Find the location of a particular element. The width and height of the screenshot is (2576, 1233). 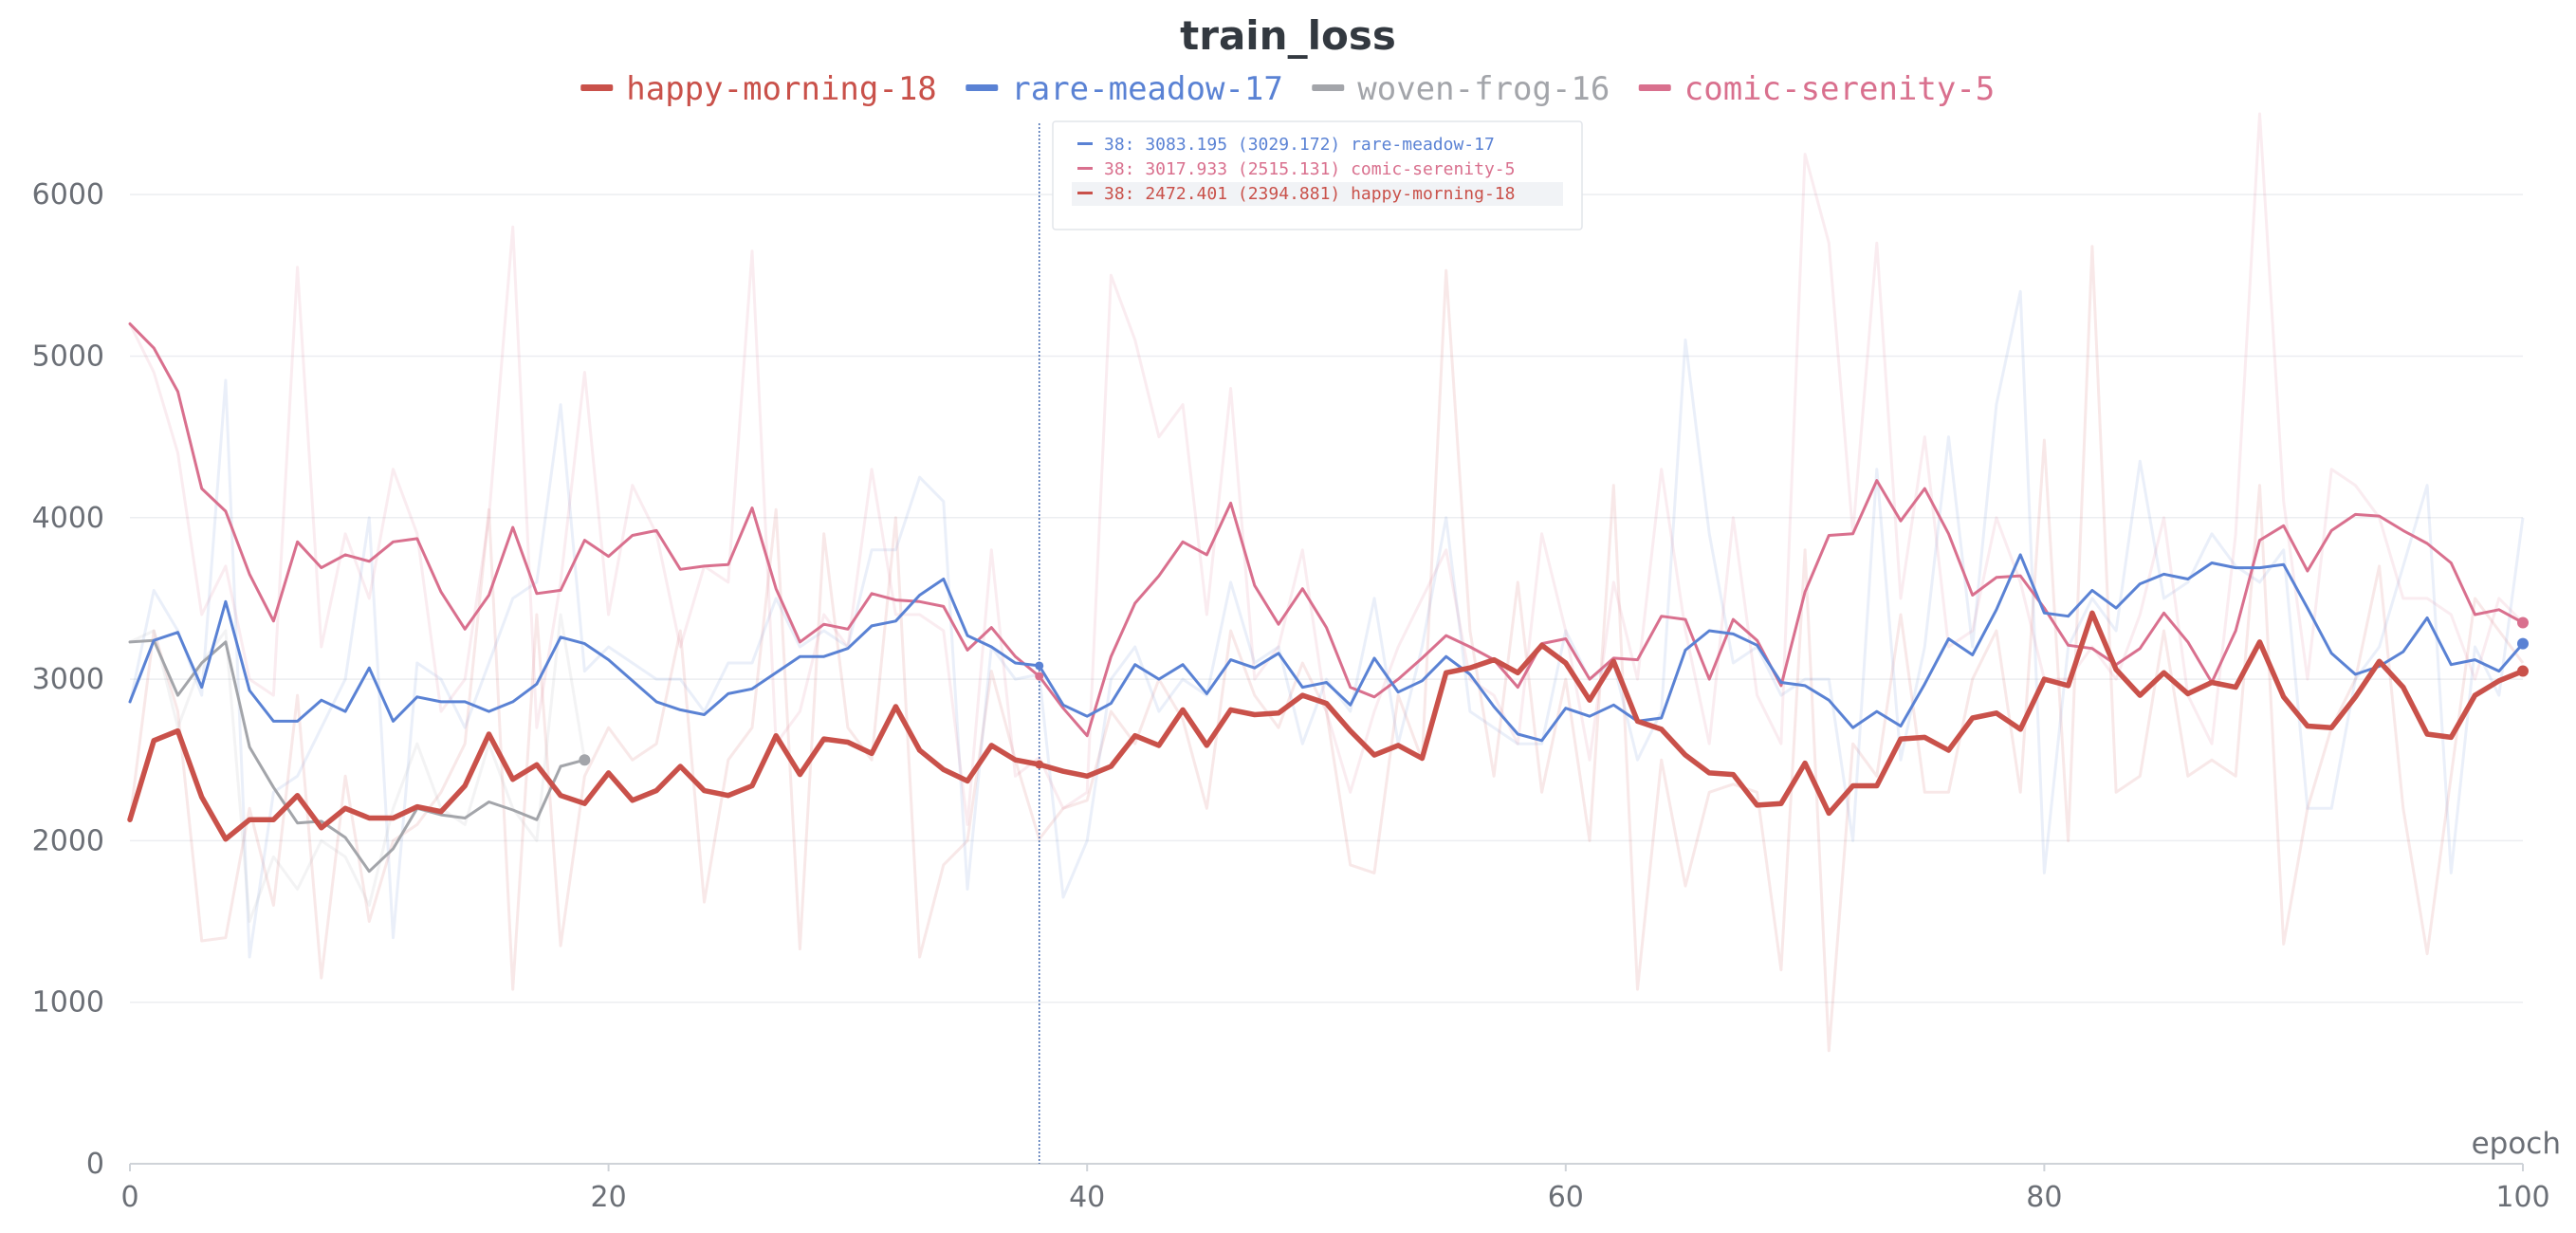

tooltip-row-comic-serenity-5: 38: 3017.933 (2515.131) comic-serenity-5 is located at coordinates (1309, 169).